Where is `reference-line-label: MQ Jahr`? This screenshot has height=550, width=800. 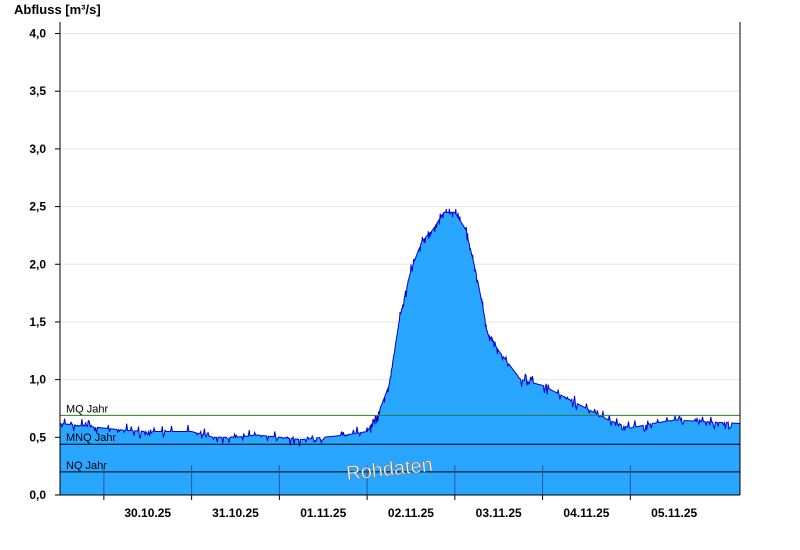 reference-line-label: MQ Jahr is located at coordinates (87, 409).